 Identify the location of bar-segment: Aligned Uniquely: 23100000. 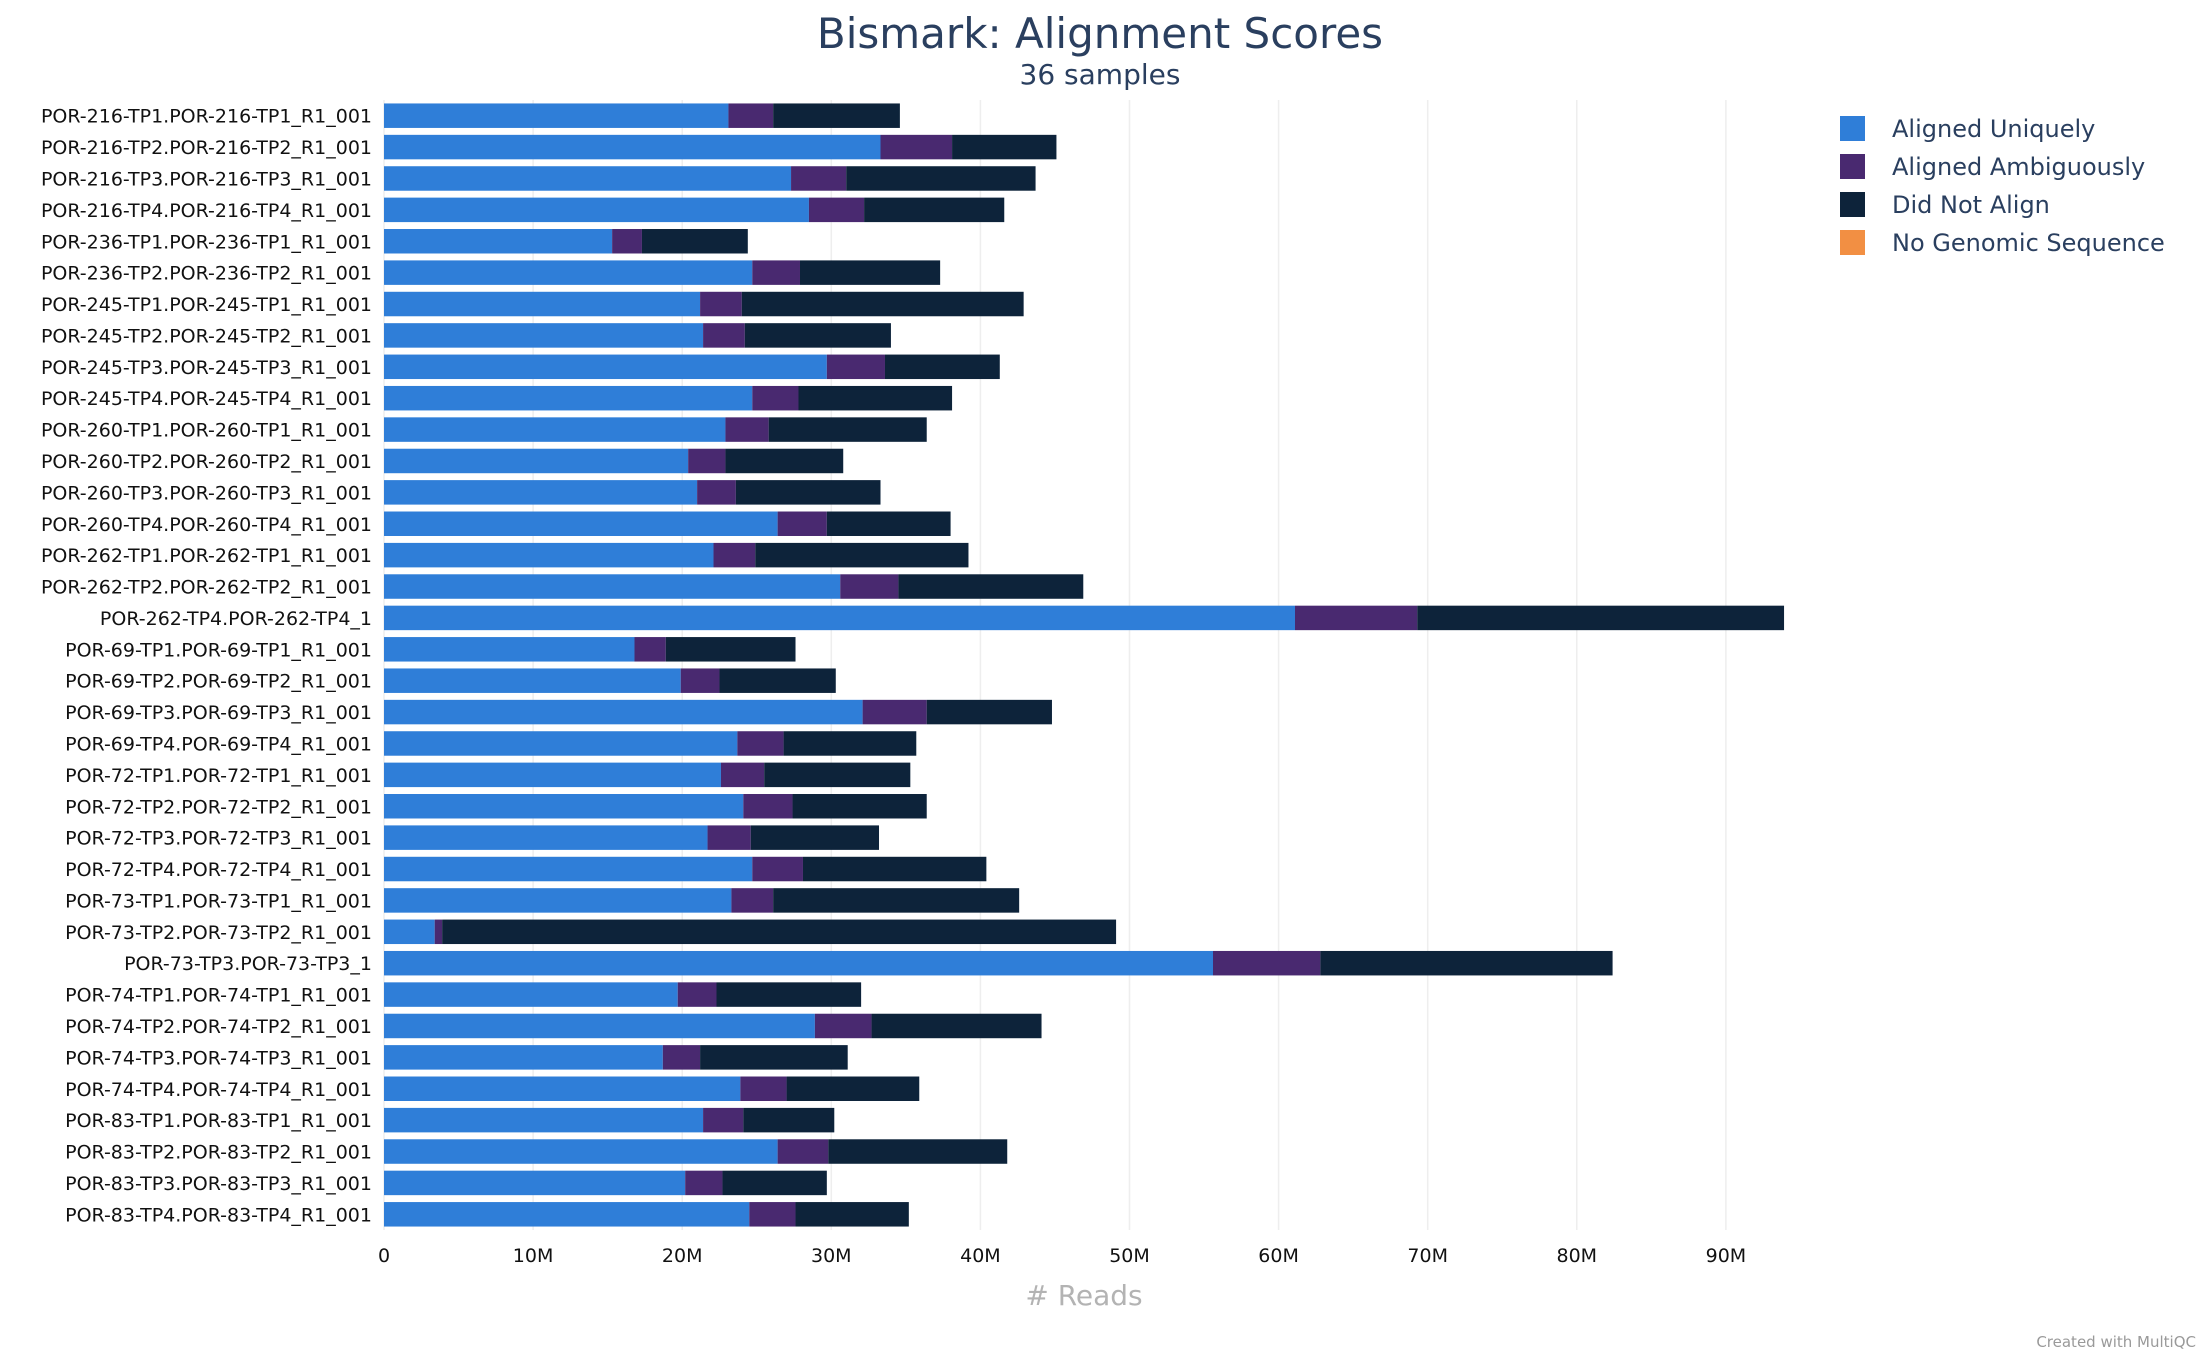
(556, 115).